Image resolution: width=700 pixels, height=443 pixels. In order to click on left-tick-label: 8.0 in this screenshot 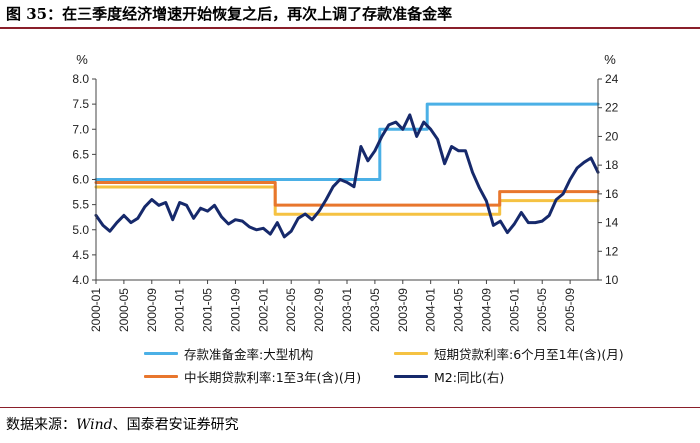, I will do `click(80, 79)`.